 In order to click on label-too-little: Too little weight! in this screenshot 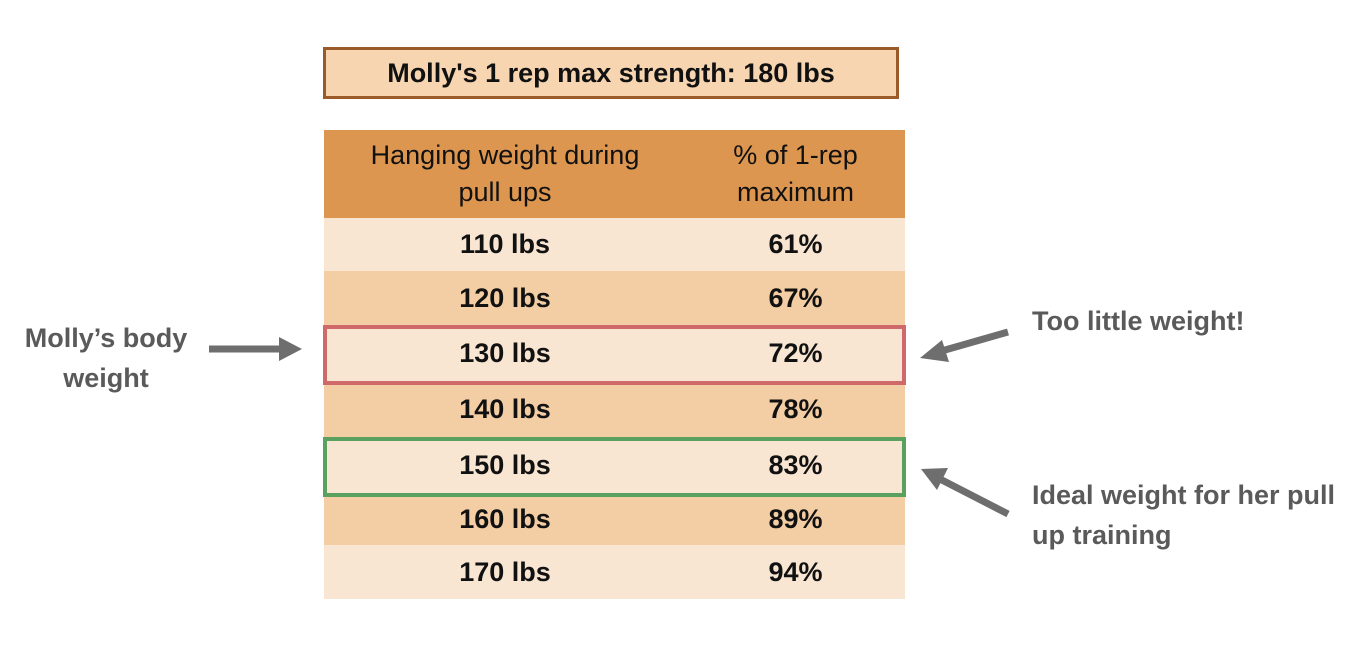, I will do `click(1138, 321)`.